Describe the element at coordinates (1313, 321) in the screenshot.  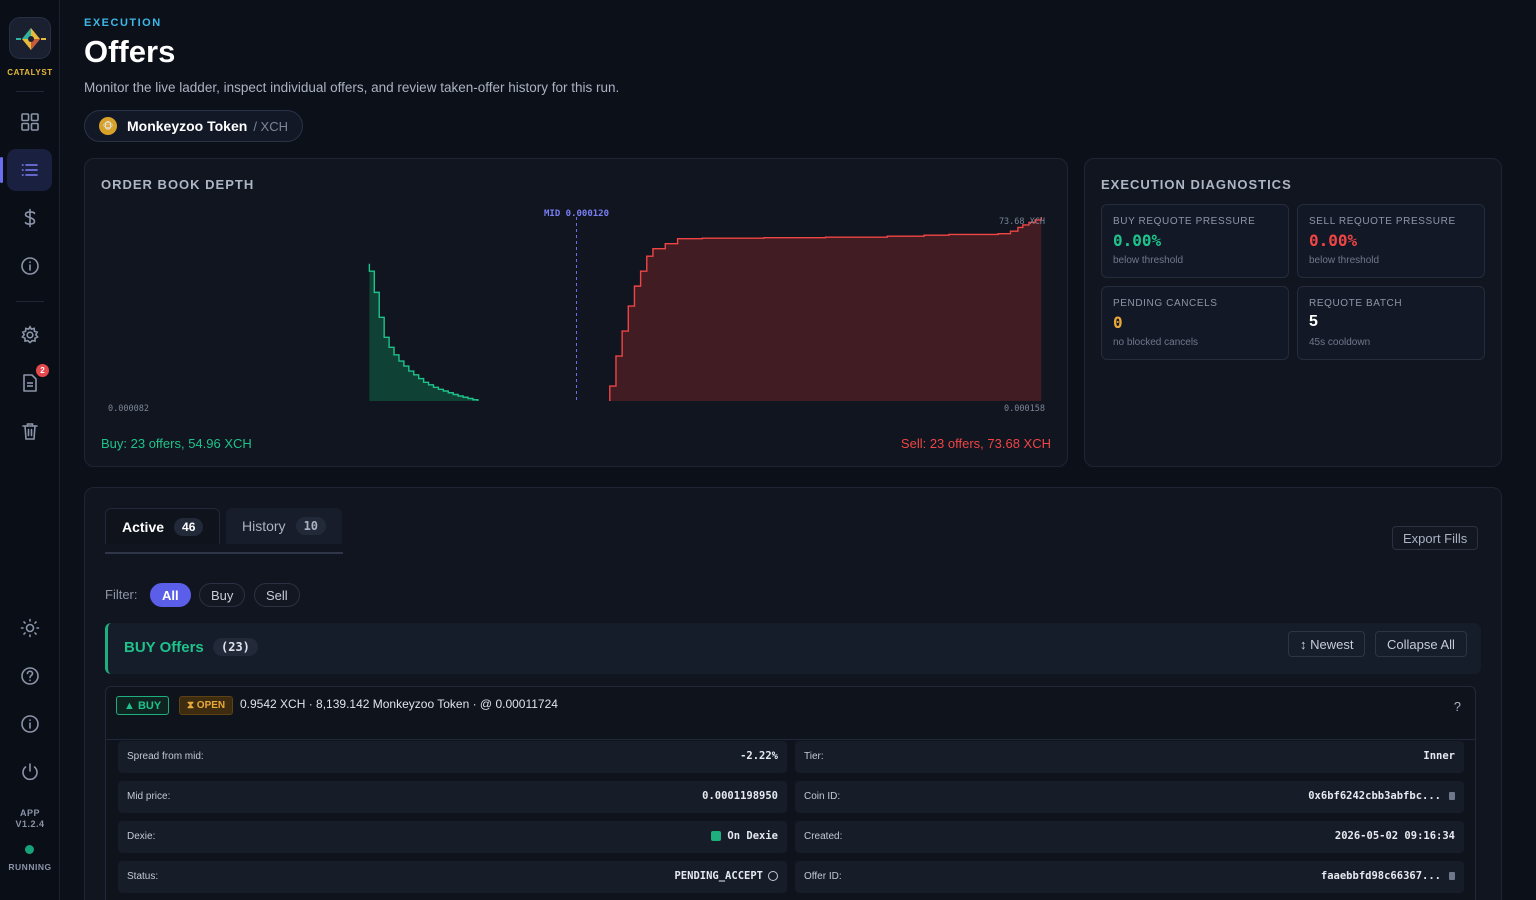
I see `diag-value: 5` at that location.